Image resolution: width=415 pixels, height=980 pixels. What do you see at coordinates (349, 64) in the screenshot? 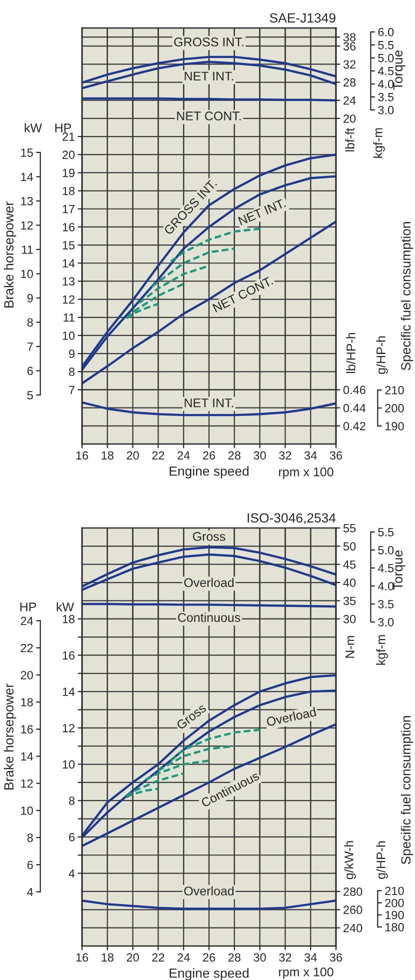
I see `y-tick-label: 32` at bounding box center [349, 64].